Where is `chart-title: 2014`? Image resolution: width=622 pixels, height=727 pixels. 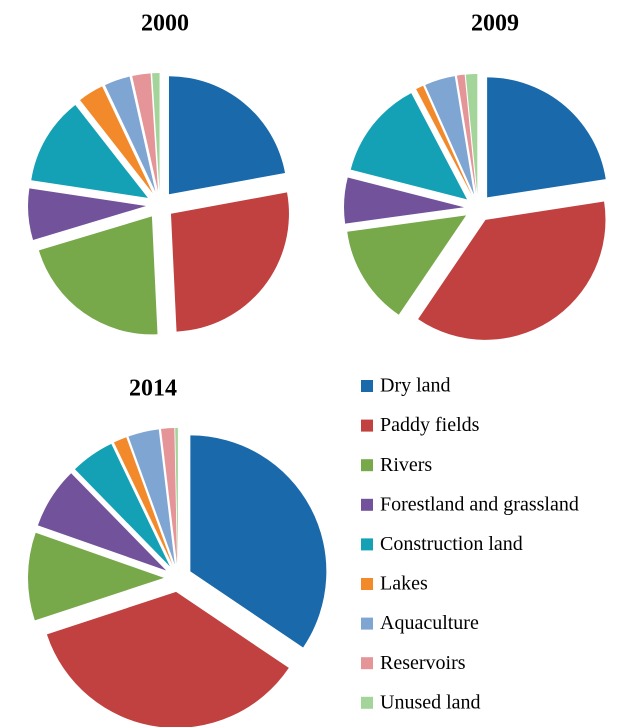 chart-title: 2014 is located at coordinates (153, 389).